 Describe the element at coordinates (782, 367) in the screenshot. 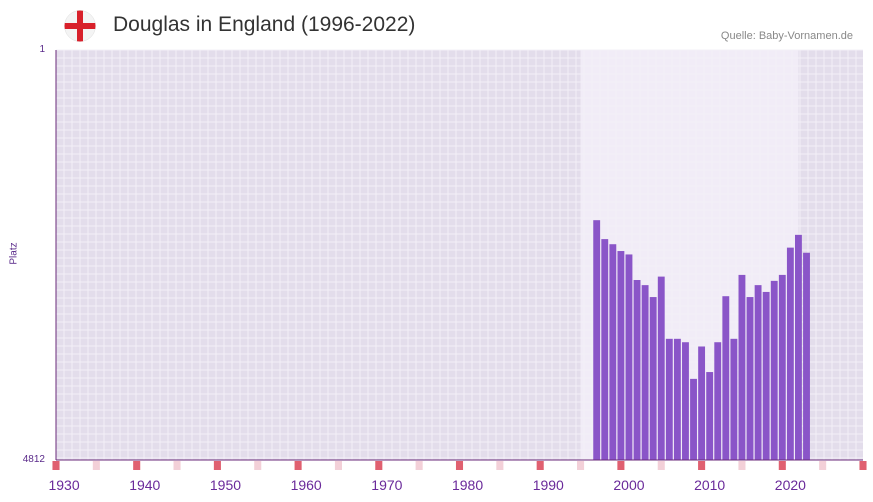

I see `bar-2019` at that location.